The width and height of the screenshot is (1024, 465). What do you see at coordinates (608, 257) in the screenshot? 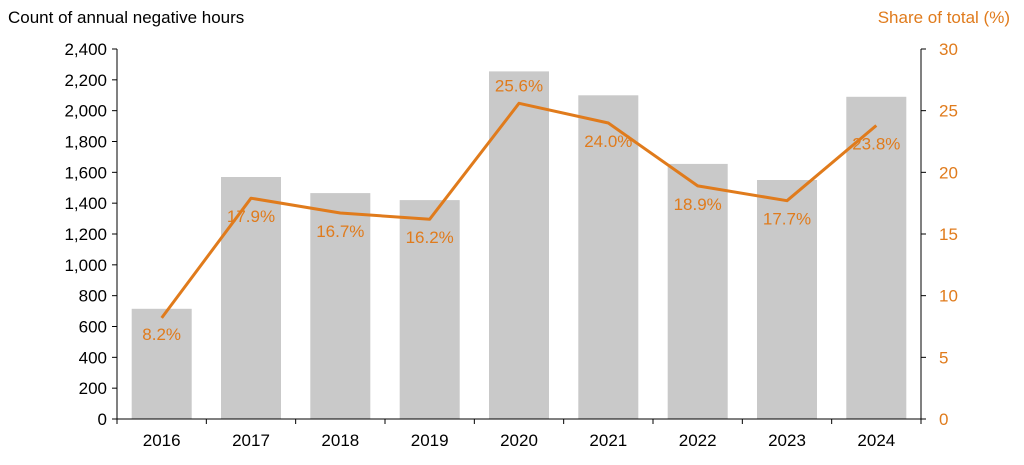
I see `bar-2021` at bounding box center [608, 257].